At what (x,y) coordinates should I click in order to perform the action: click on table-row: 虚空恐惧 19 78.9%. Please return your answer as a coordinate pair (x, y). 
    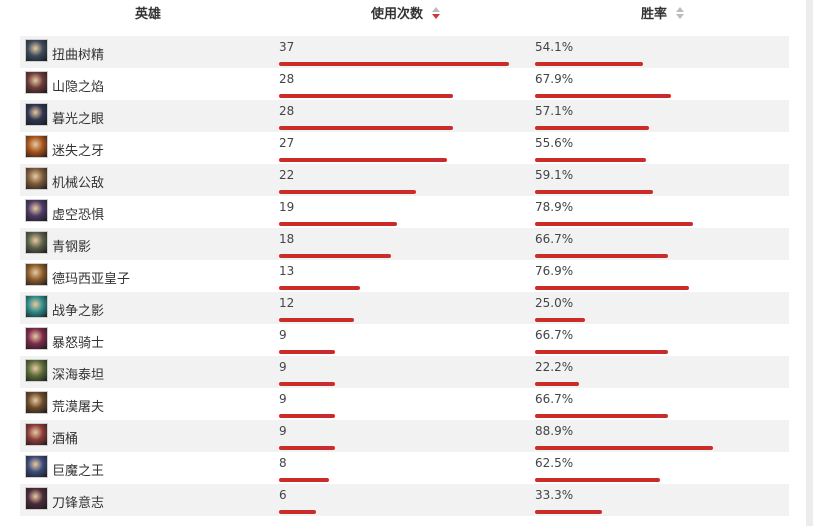
    Looking at the image, I should click on (404, 212).